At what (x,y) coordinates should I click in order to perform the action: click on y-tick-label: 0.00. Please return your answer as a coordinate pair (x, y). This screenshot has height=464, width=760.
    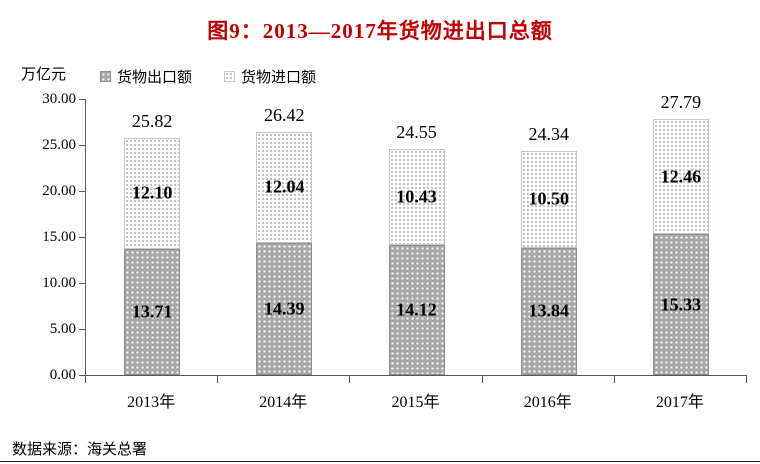
    Looking at the image, I should click on (62, 375).